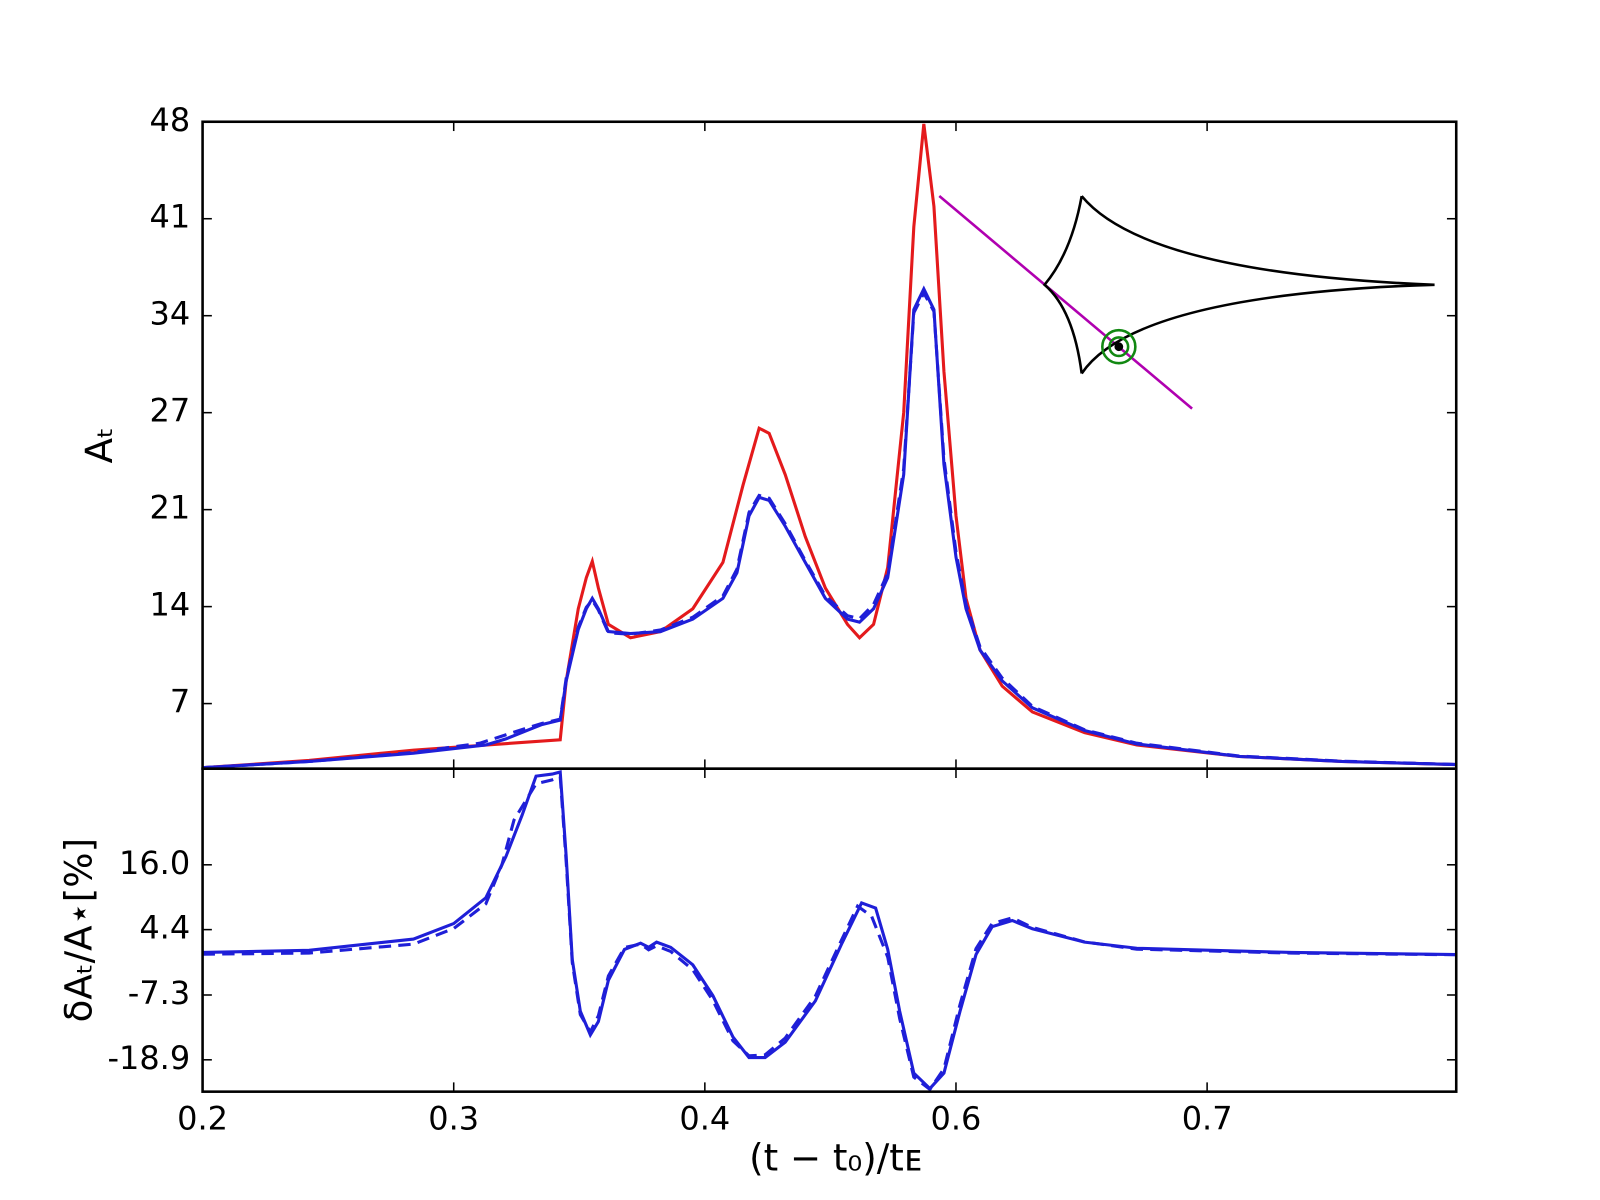 The image size is (1600, 1200). What do you see at coordinates (154, 863) in the screenshot?
I see `y-tick-label: 16.0` at bounding box center [154, 863].